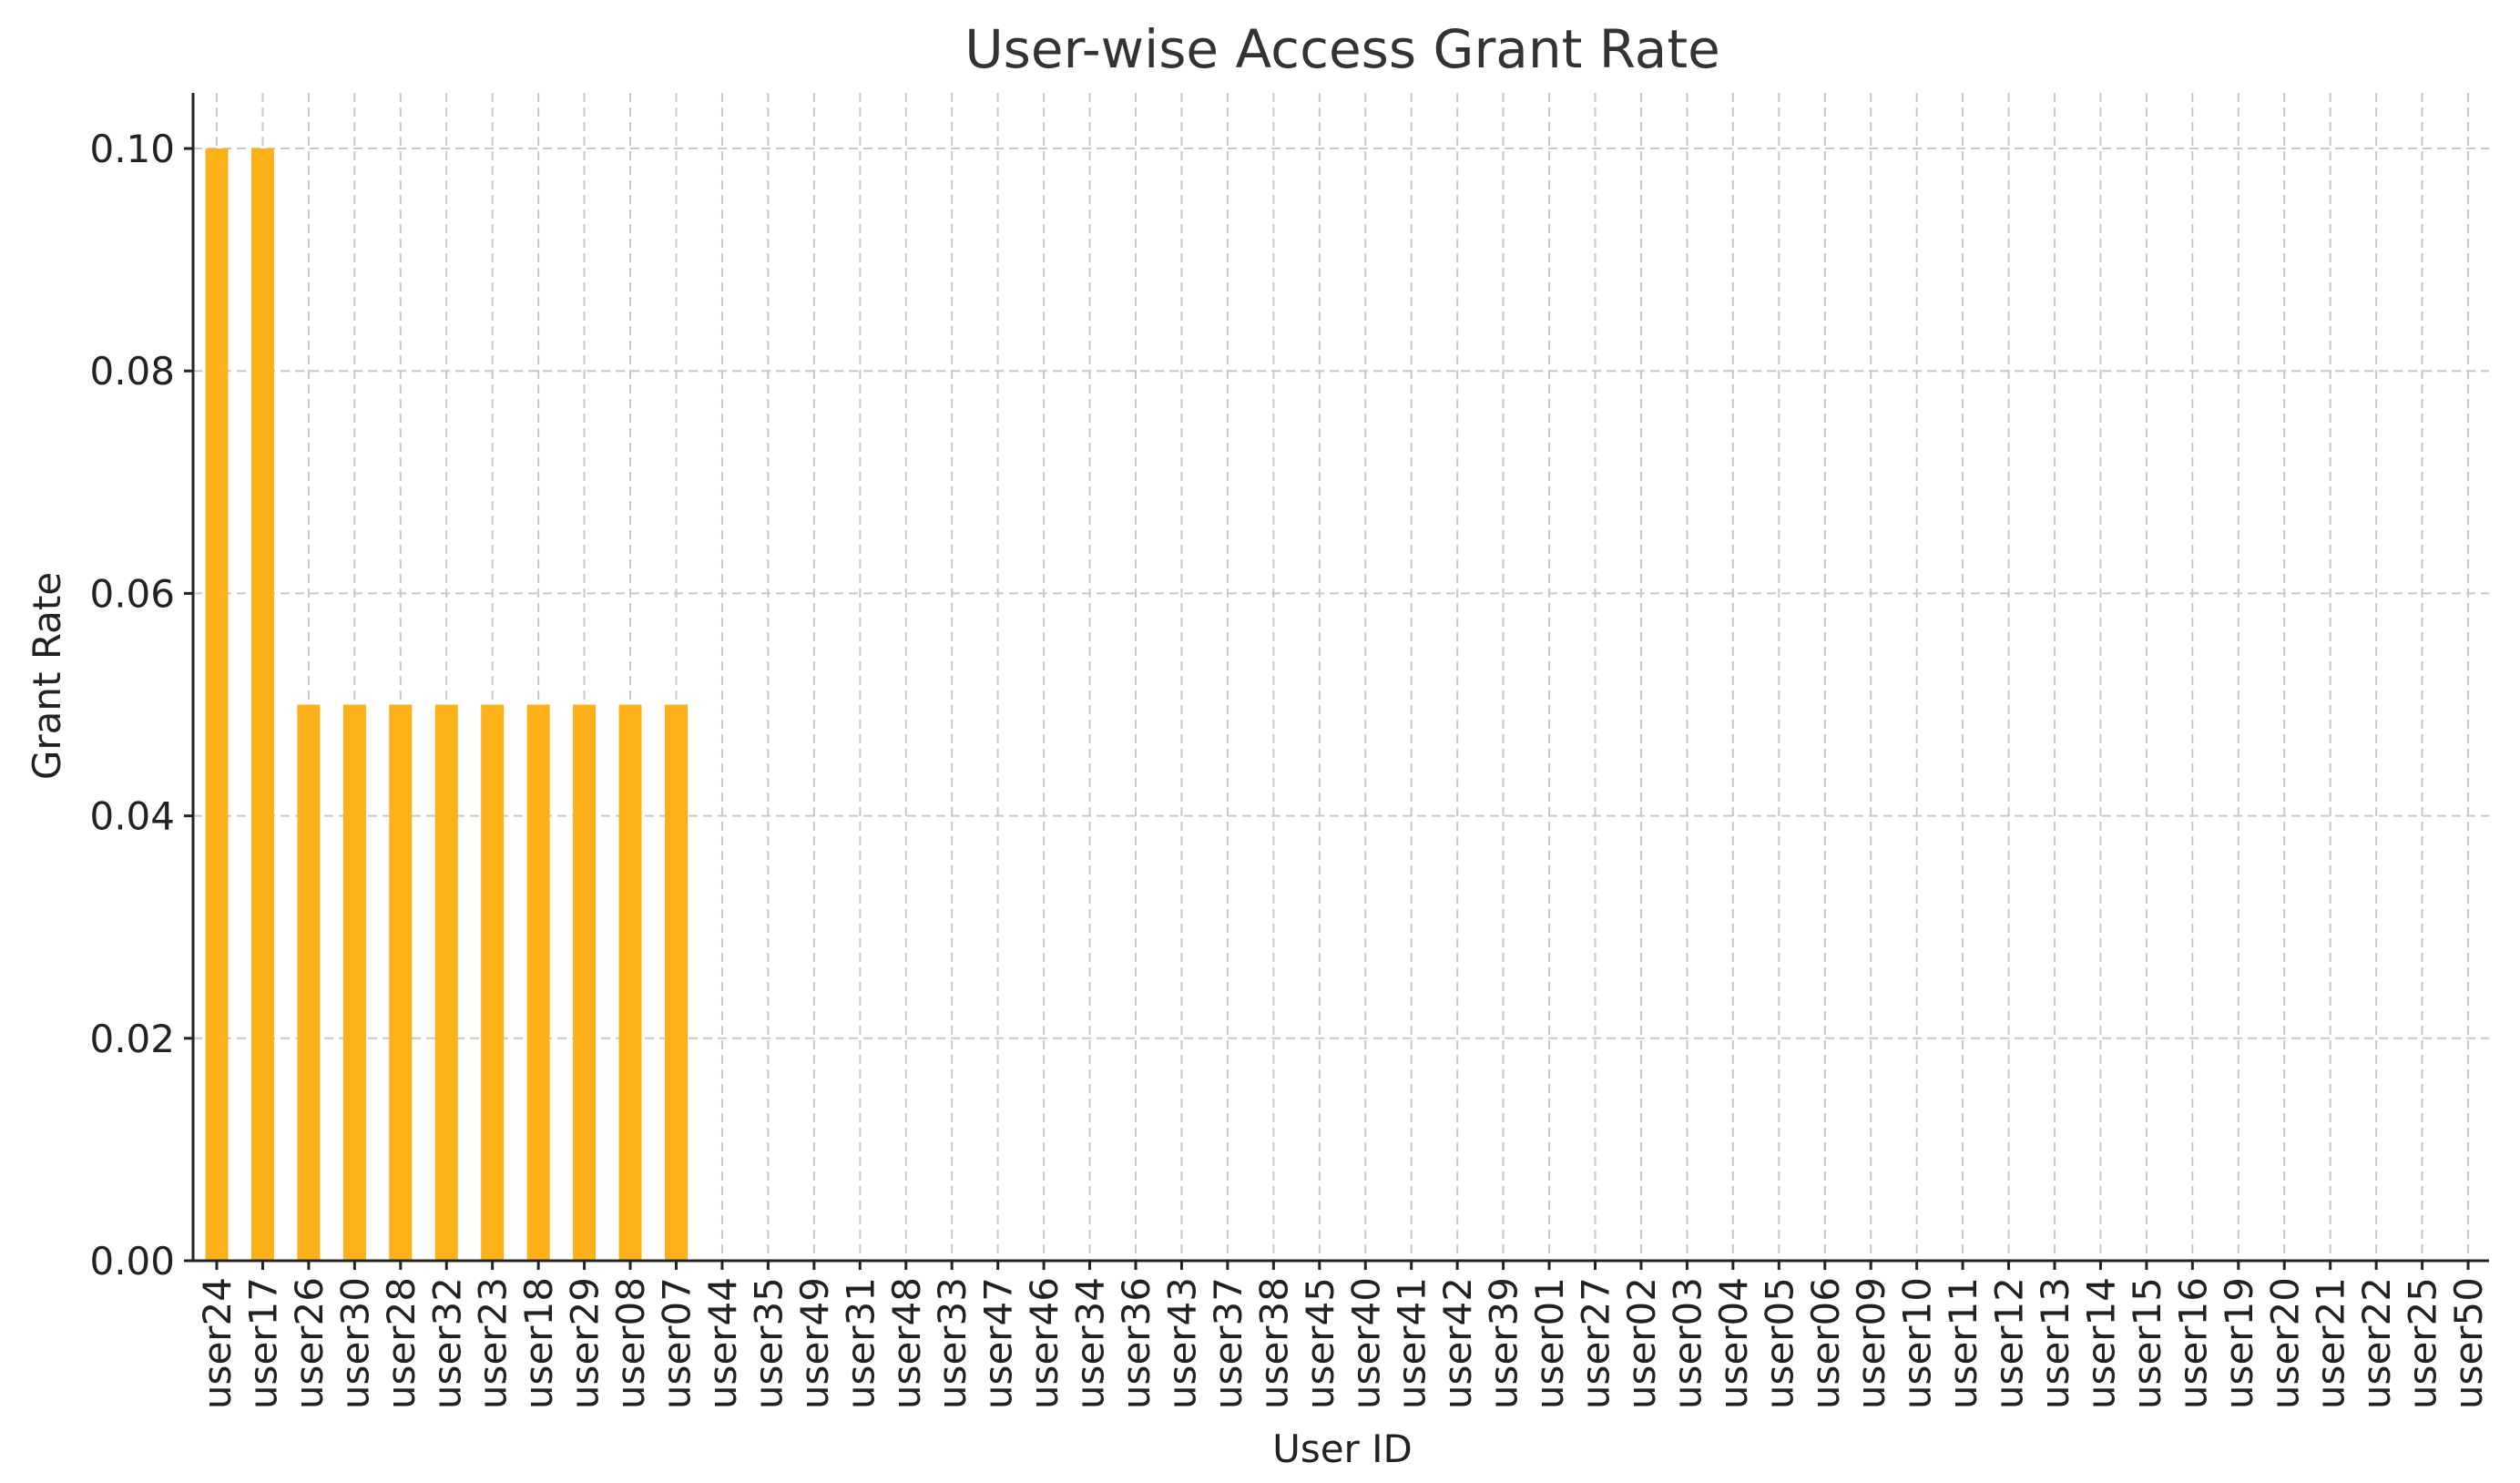  What do you see at coordinates (1779, 1343) in the screenshot?
I see `x-tick-label: user05` at bounding box center [1779, 1343].